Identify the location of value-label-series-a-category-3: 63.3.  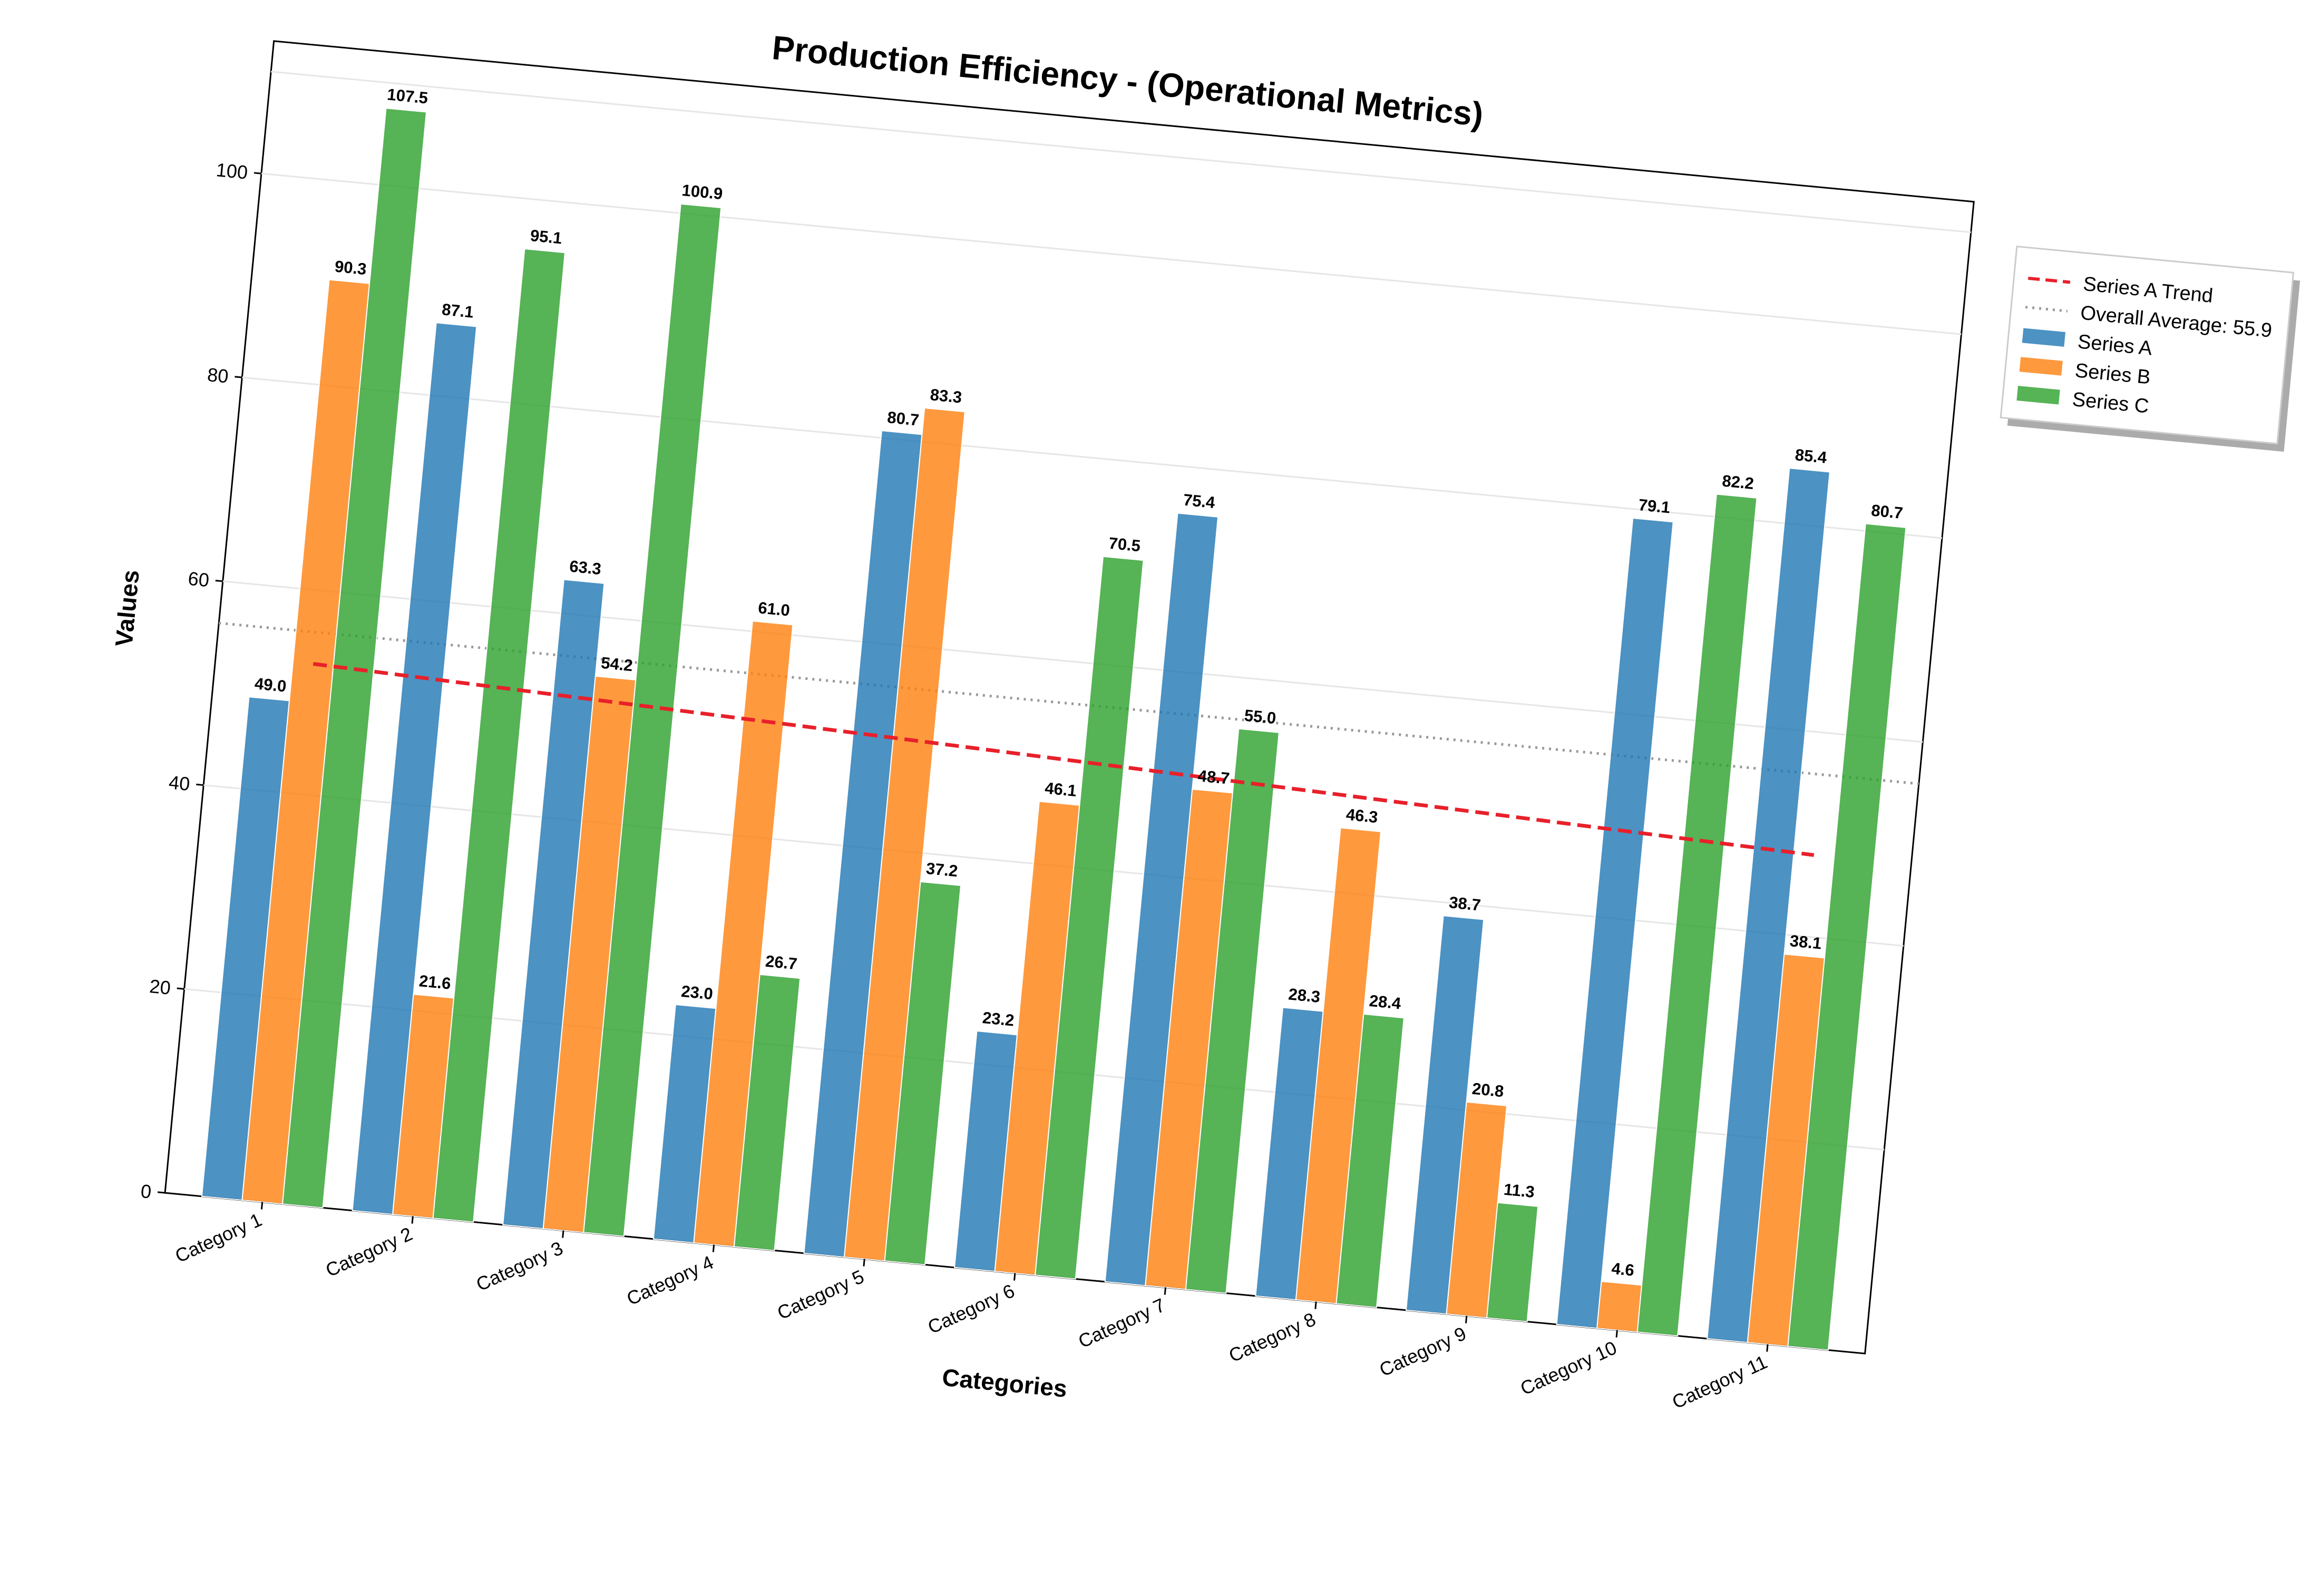
(585, 568).